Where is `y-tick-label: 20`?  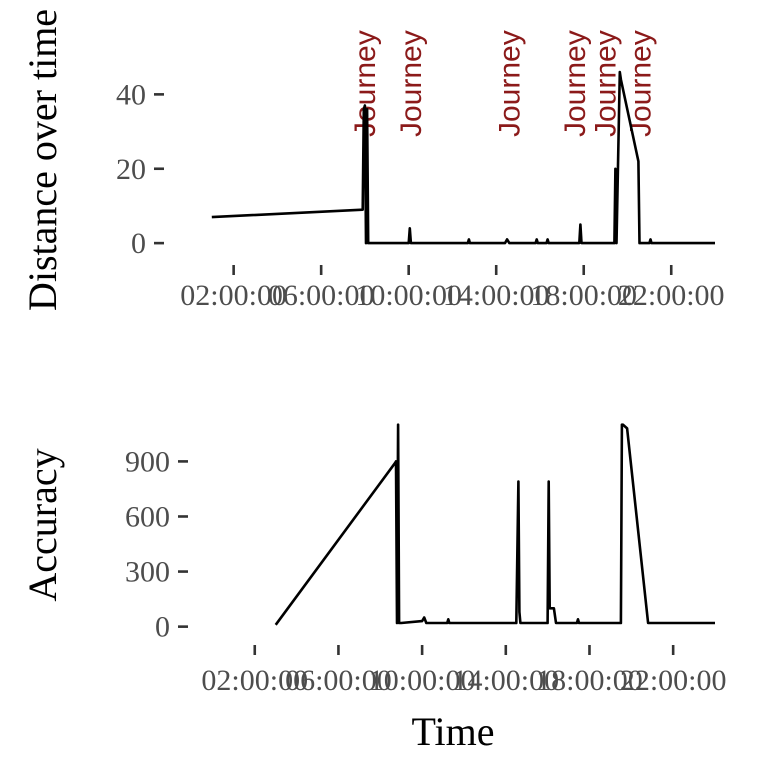
y-tick-label: 20 is located at coordinates (131, 169).